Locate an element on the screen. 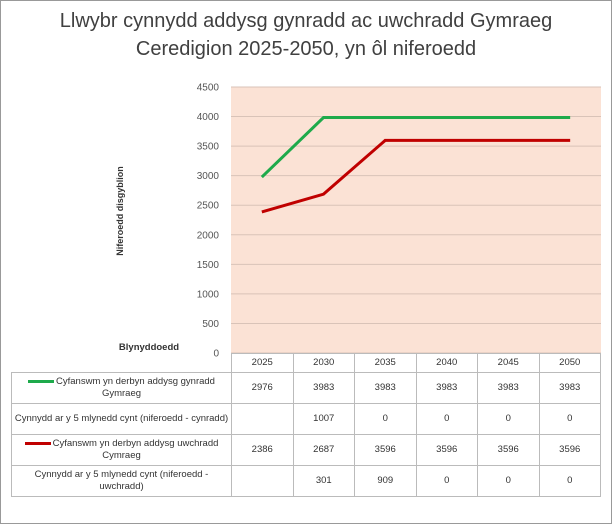 The image size is (612, 524). header-row: 2025 2030 2035 2040 2045 2050 is located at coordinates (306, 363).